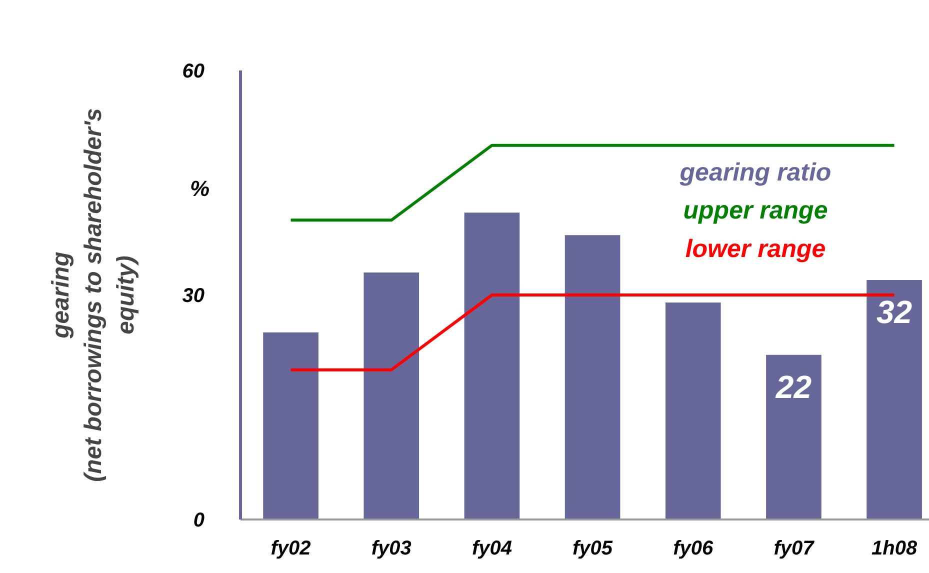 The height and width of the screenshot is (573, 929). Describe the element at coordinates (755, 172) in the screenshot. I see `text: gearing ratio` at that location.